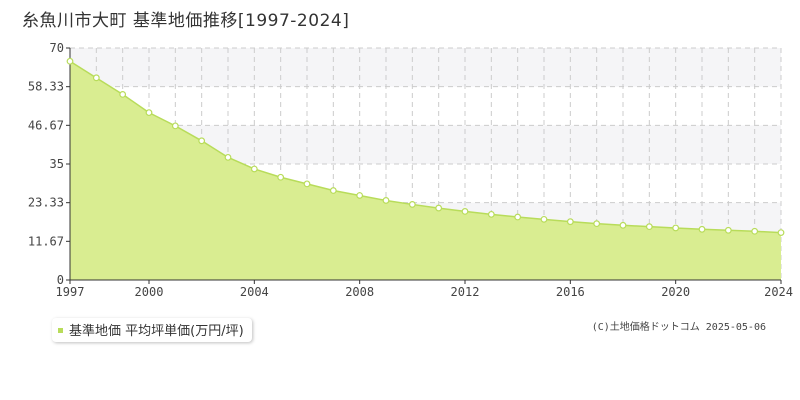  What do you see at coordinates (156, 331) in the screenshot?
I see `legend-label: 基準地価 平均坪単価(万円/坪)` at bounding box center [156, 331].